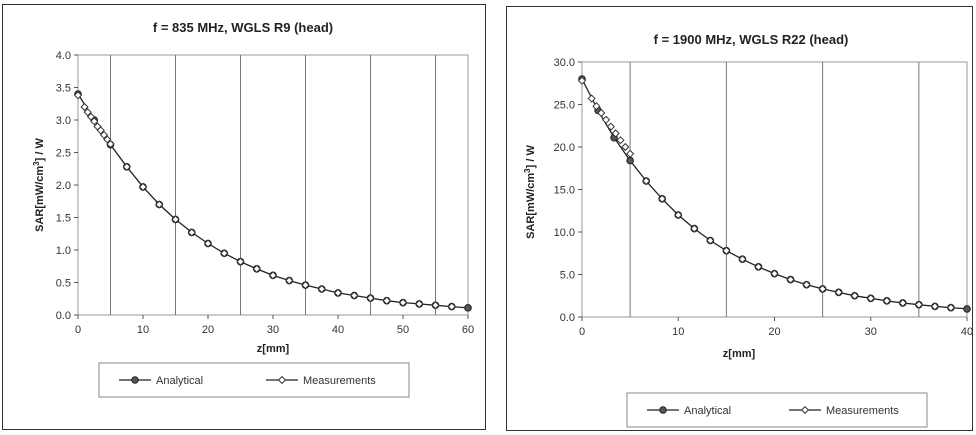 The width and height of the screenshot is (976, 435). Describe the element at coordinates (567, 276) in the screenshot. I see `y-tick-label: 5.0` at that location.